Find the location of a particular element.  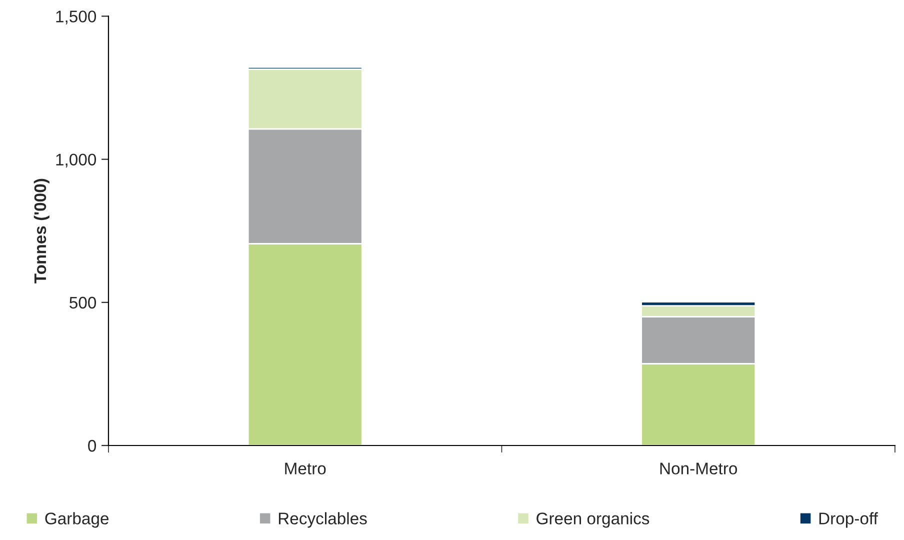

y-tick-label: 1,000 is located at coordinates (76, 161).